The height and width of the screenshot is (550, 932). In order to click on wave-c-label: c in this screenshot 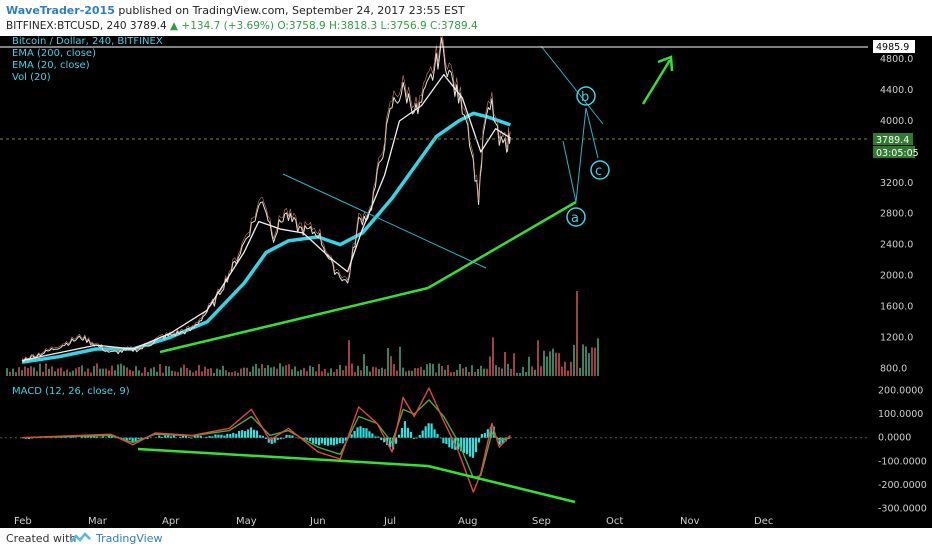, I will do `click(598, 171)`.